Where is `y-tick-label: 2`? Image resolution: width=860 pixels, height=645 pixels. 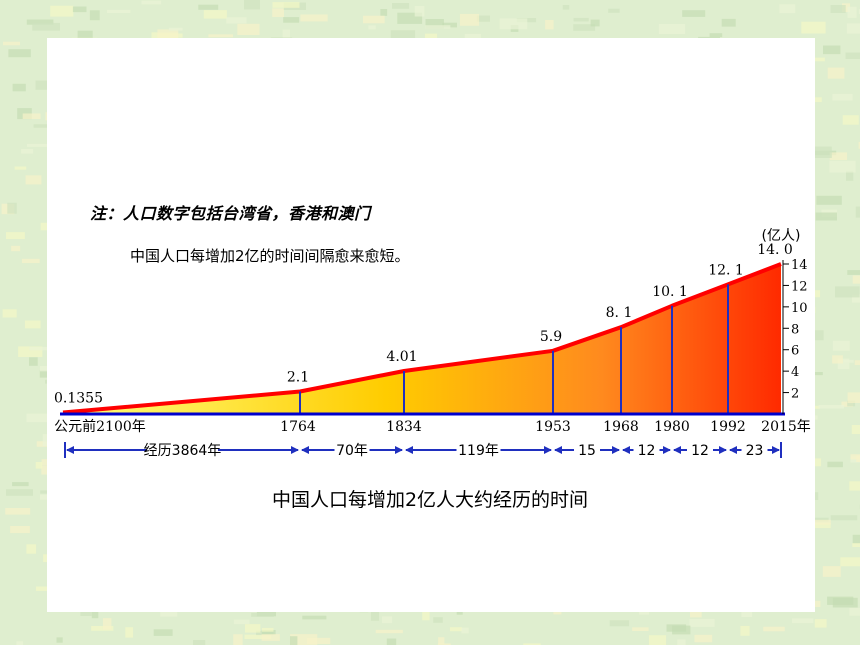
y-tick-label: 2 is located at coordinates (795, 394).